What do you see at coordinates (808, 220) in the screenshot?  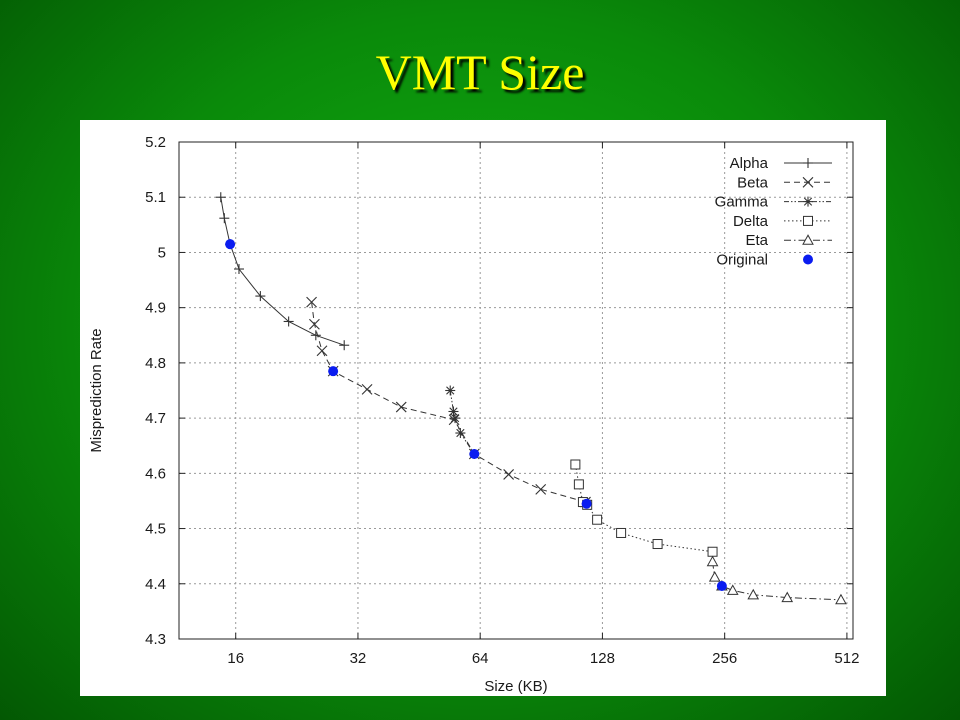 I see `legend-marker-delta` at bounding box center [808, 220].